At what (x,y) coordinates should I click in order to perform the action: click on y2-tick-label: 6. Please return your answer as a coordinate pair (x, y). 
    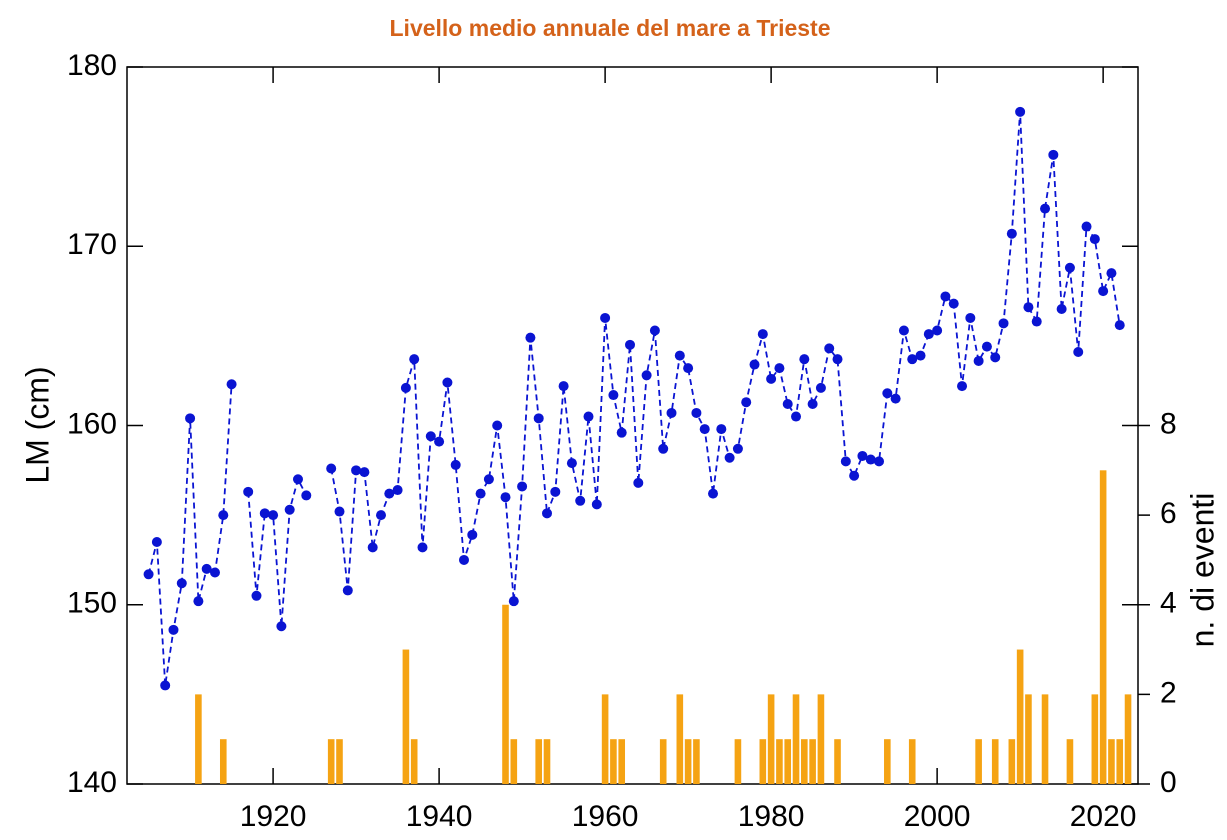
    Looking at the image, I should click on (1168, 513).